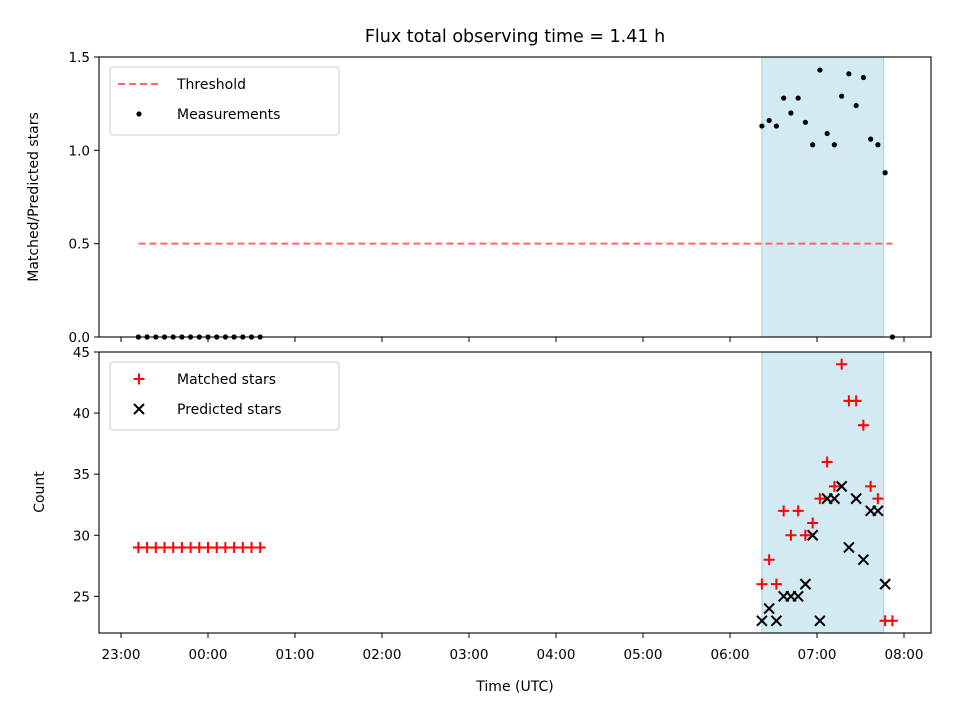  I want to click on top-legend-label-1: Measurements, so click(228, 115).